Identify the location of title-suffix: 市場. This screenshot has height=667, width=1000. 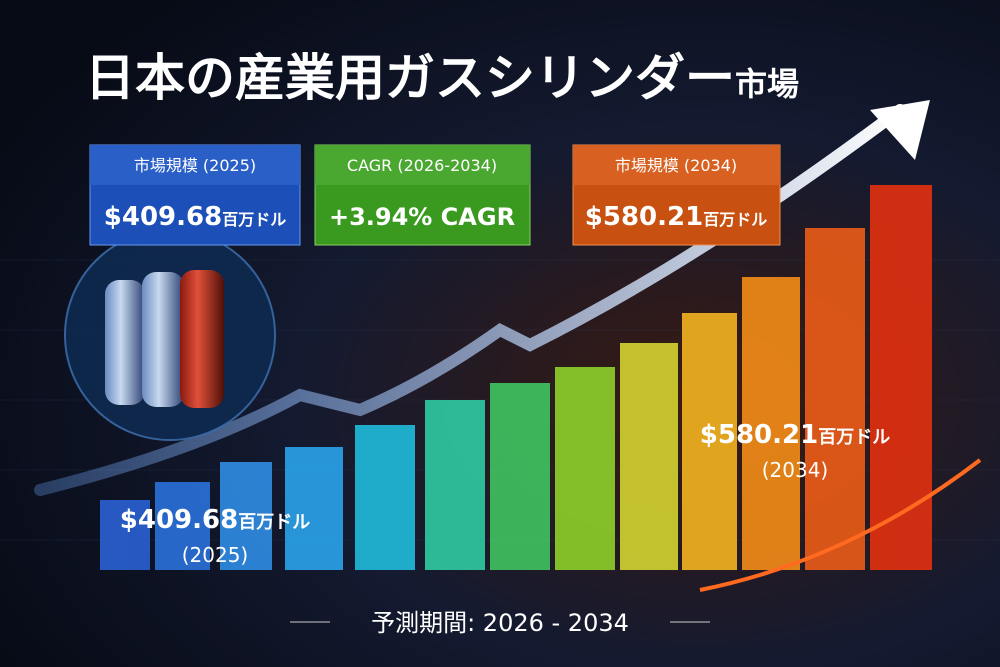
(767, 84).